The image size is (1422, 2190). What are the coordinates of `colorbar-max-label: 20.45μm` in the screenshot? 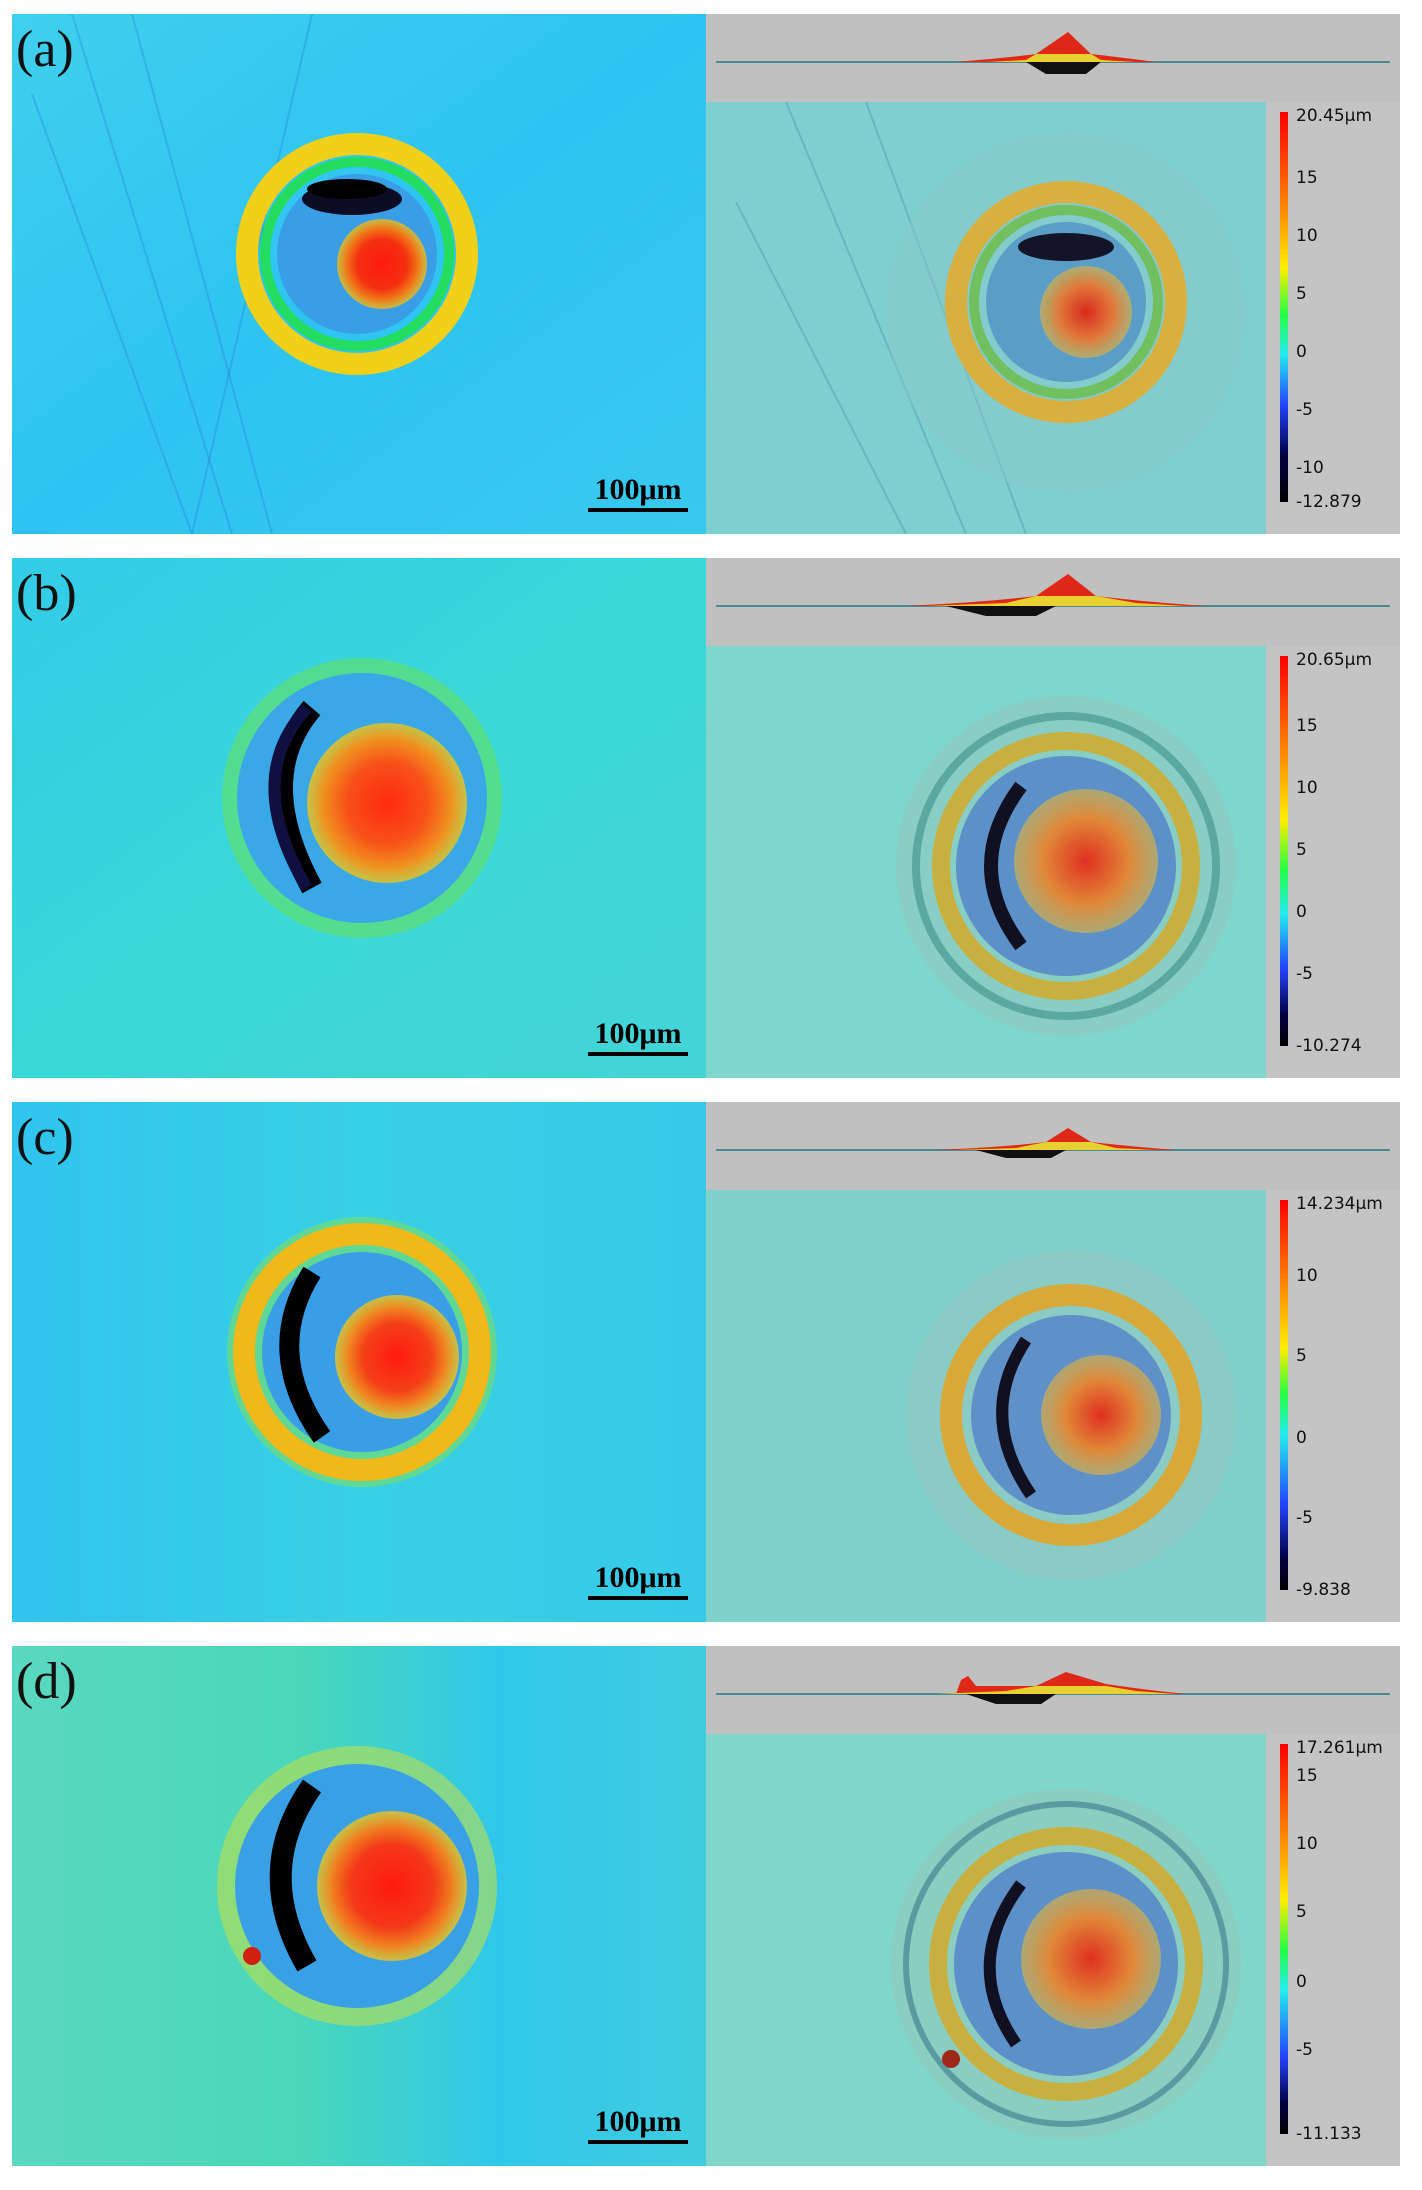 It's located at (1334, 116).